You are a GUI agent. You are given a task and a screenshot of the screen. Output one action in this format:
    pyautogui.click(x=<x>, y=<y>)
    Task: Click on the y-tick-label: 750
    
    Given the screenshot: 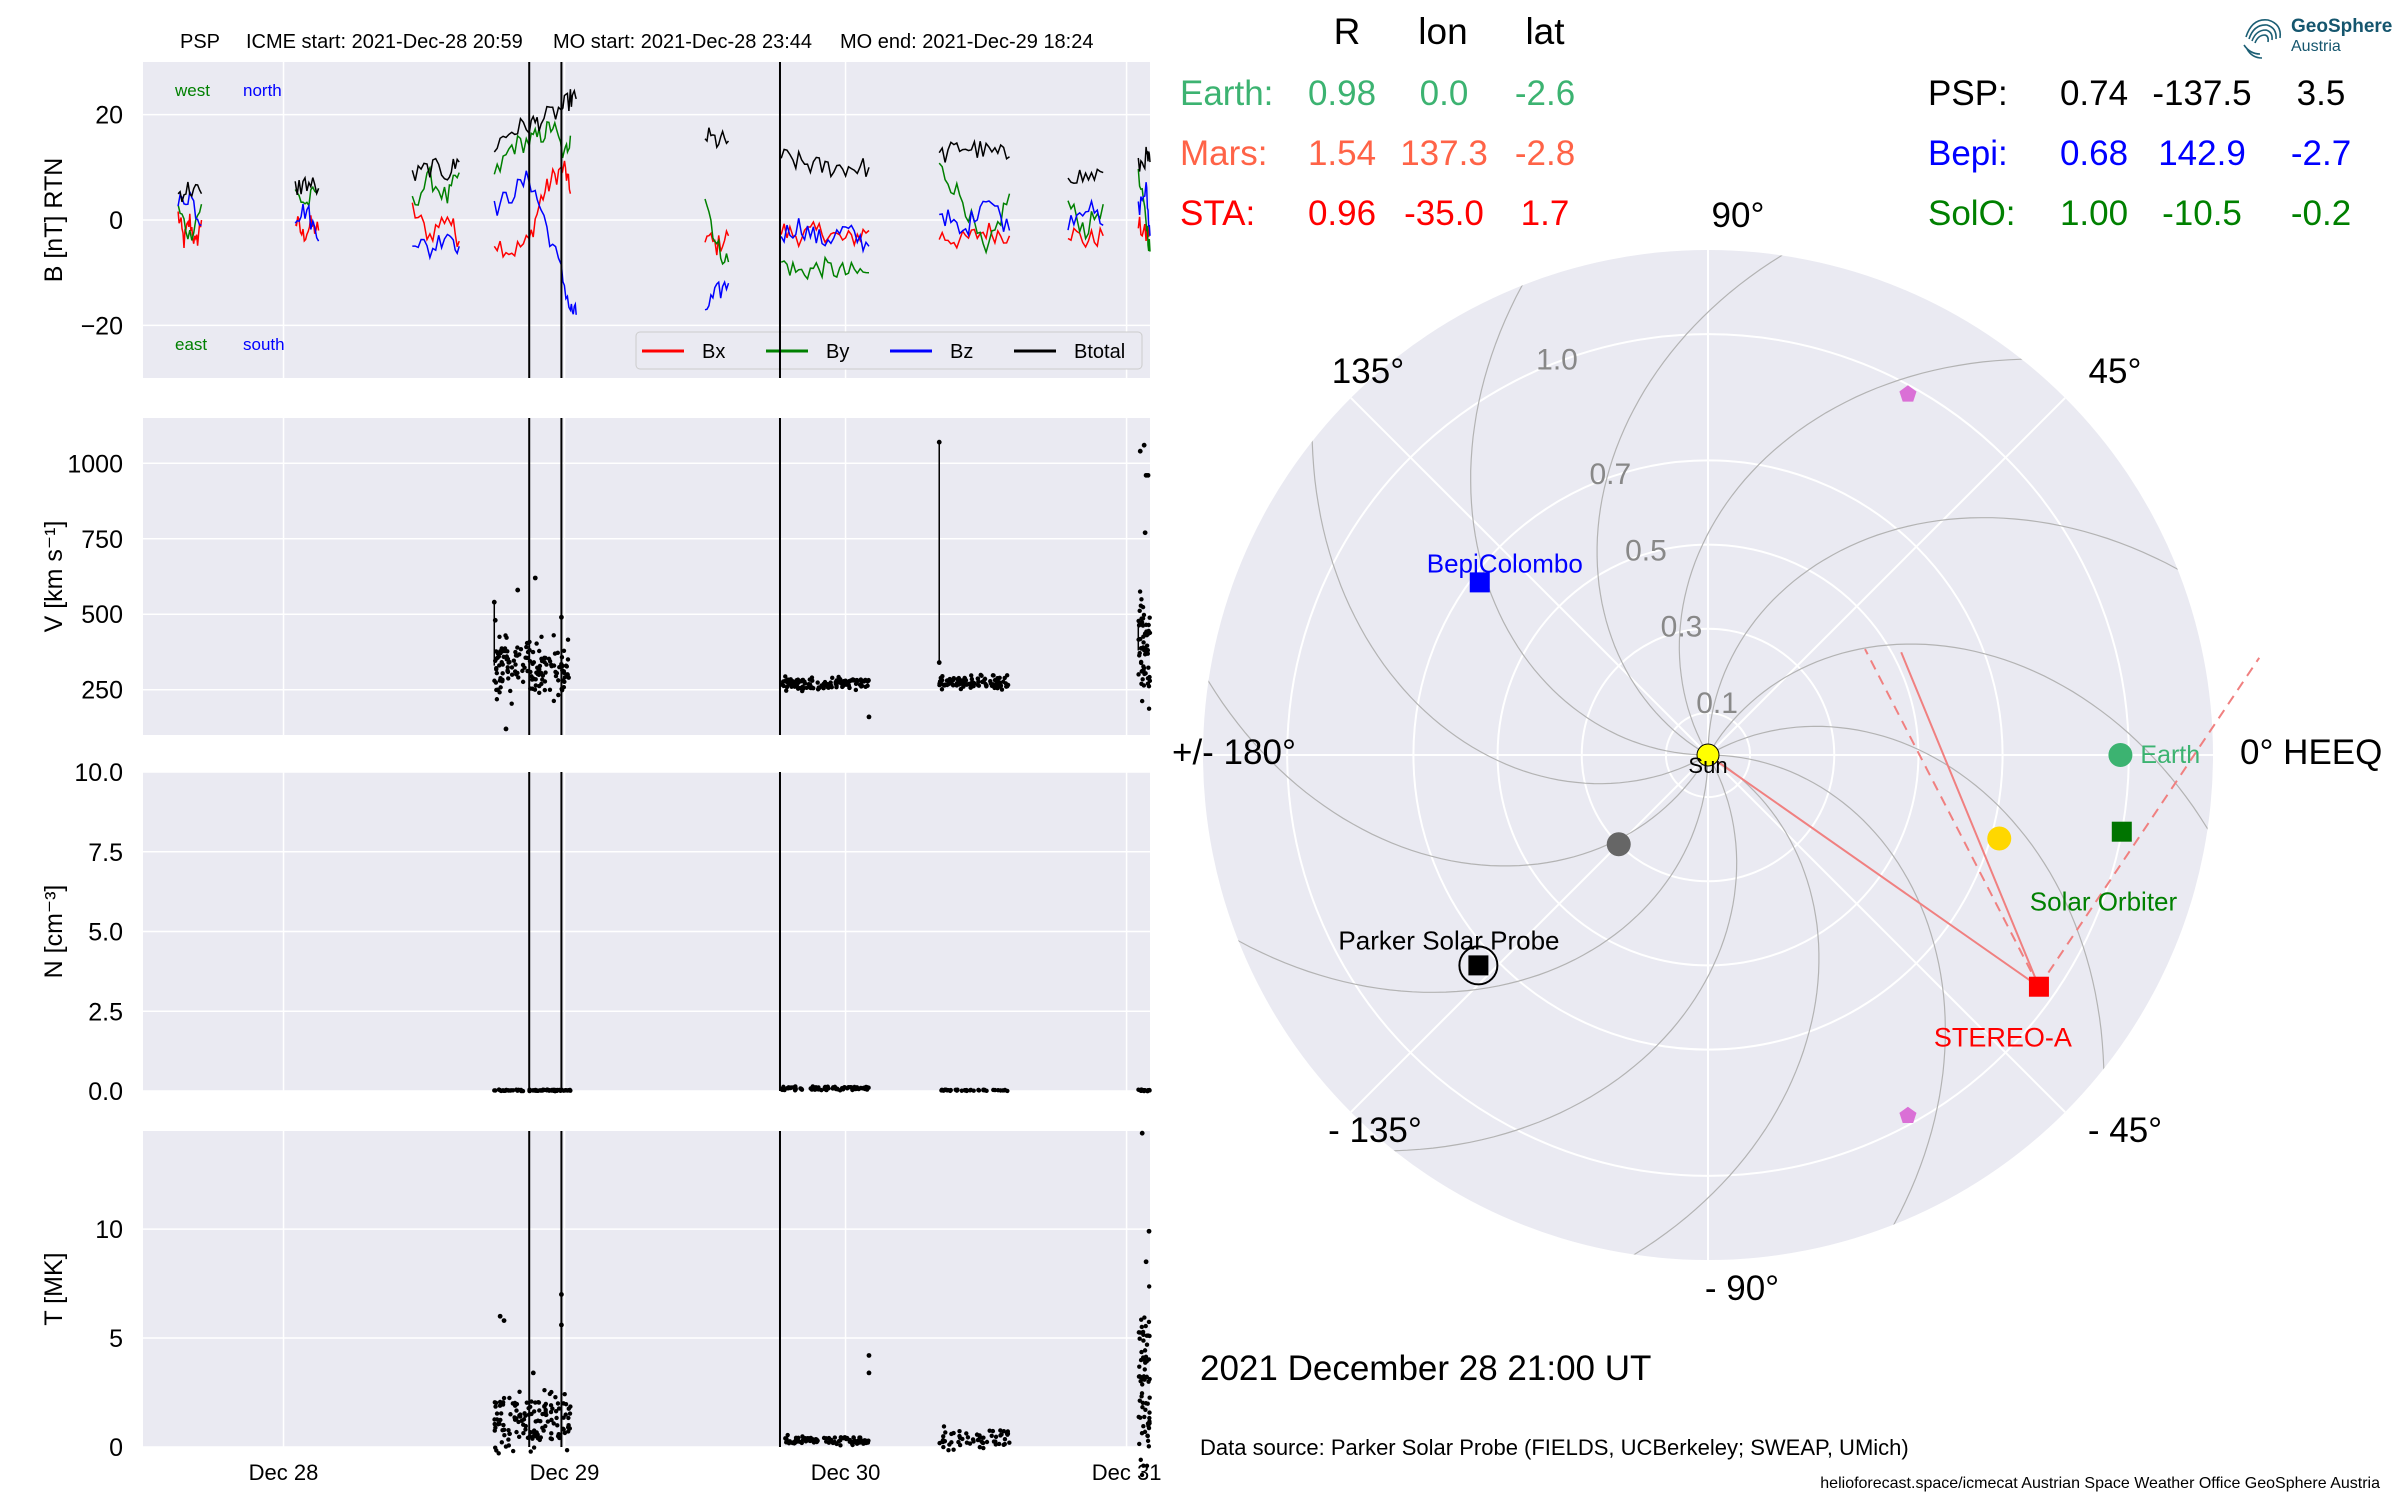 What is the action you would take?
    pyautogui.click(x=102, y=540)
    